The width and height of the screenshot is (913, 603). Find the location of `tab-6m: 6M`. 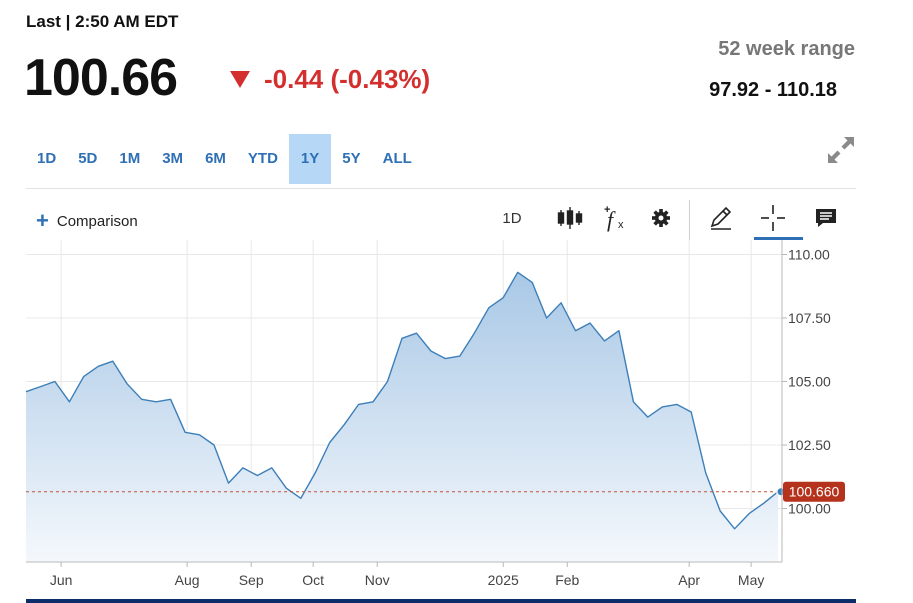

tab-6m: 6M is located at coordinates (215, 158).